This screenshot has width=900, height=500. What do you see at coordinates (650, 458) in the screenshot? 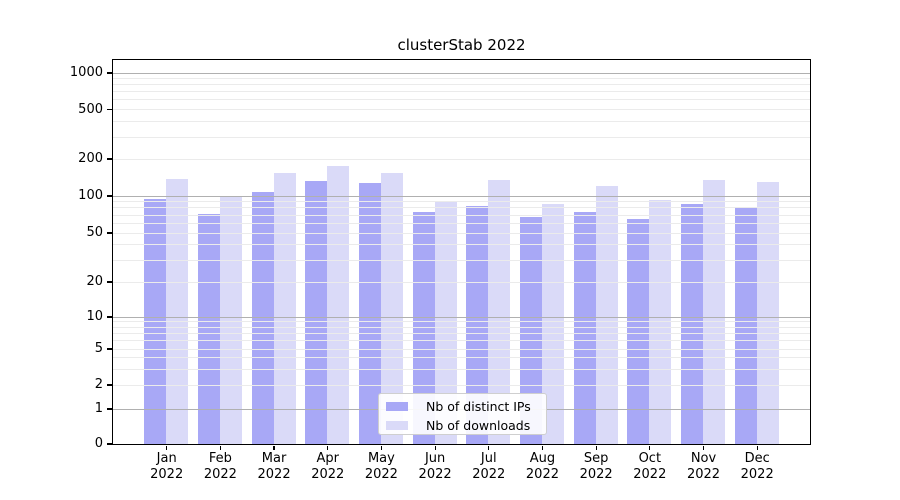
I see `x-tick-label-month: Oct` at bounding box center [650, 458].